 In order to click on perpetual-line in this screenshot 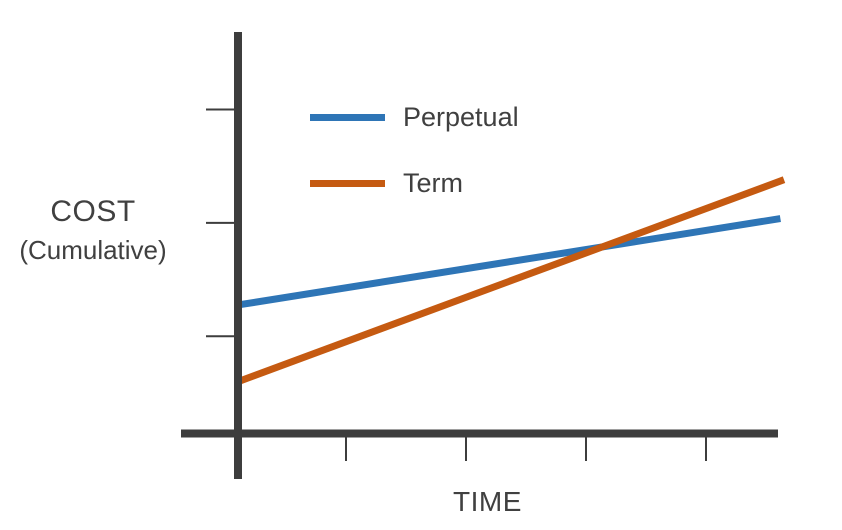, I will do `click(509, 262)`.